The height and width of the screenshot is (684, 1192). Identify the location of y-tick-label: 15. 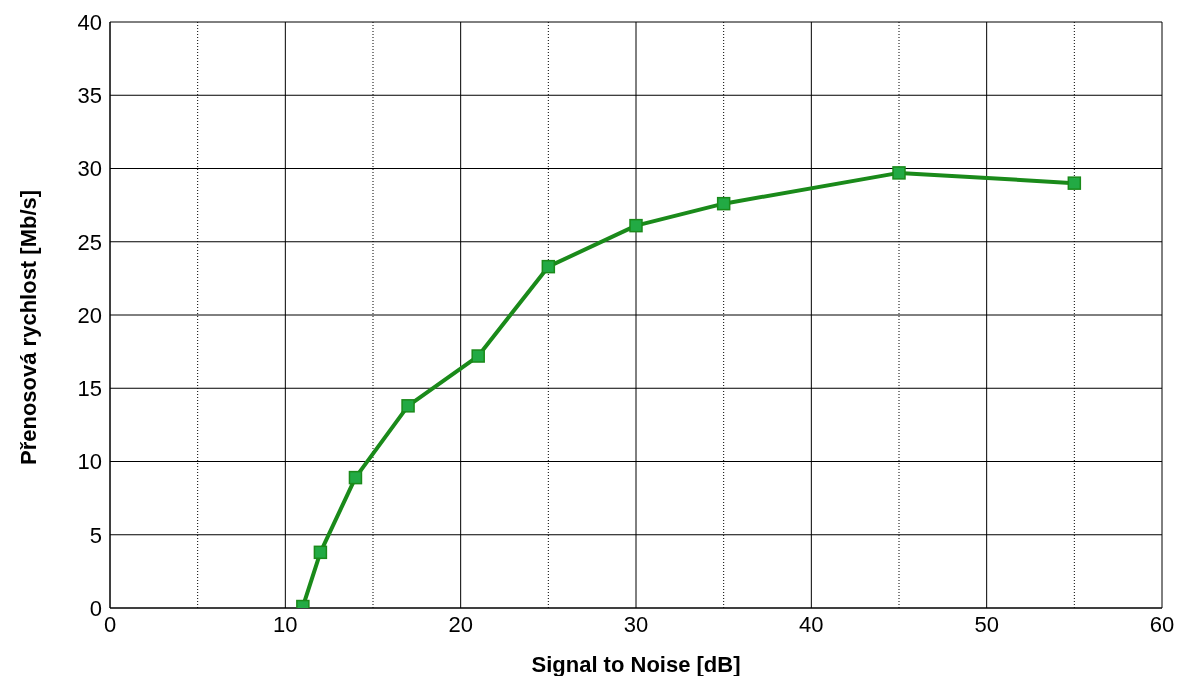
(89, 389).